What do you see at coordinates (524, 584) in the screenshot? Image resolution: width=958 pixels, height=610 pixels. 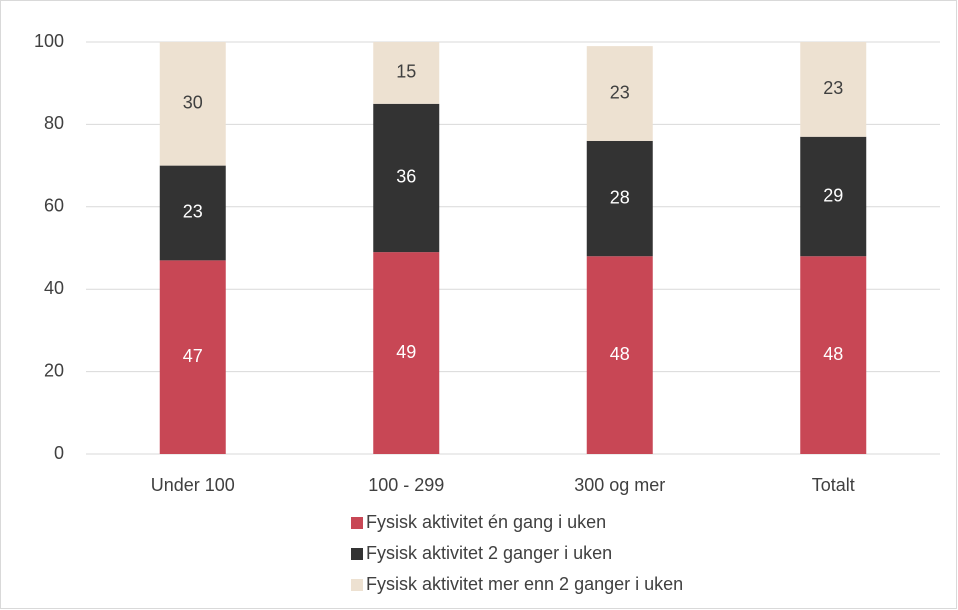 I see `legend-label: Fysisk aktivitet mer enn 2 ganger i uken` at bounding box center [524, 584].